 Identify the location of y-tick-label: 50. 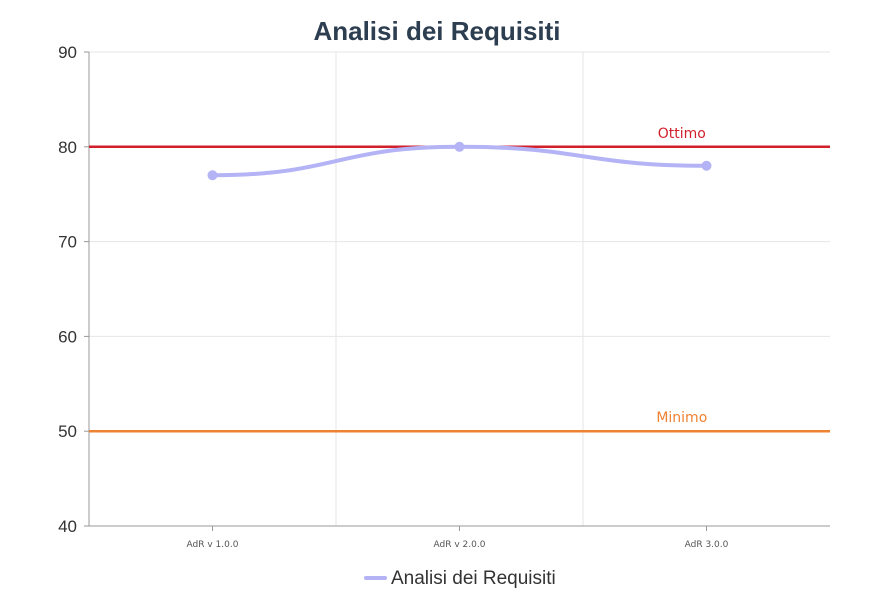
(67, 431).